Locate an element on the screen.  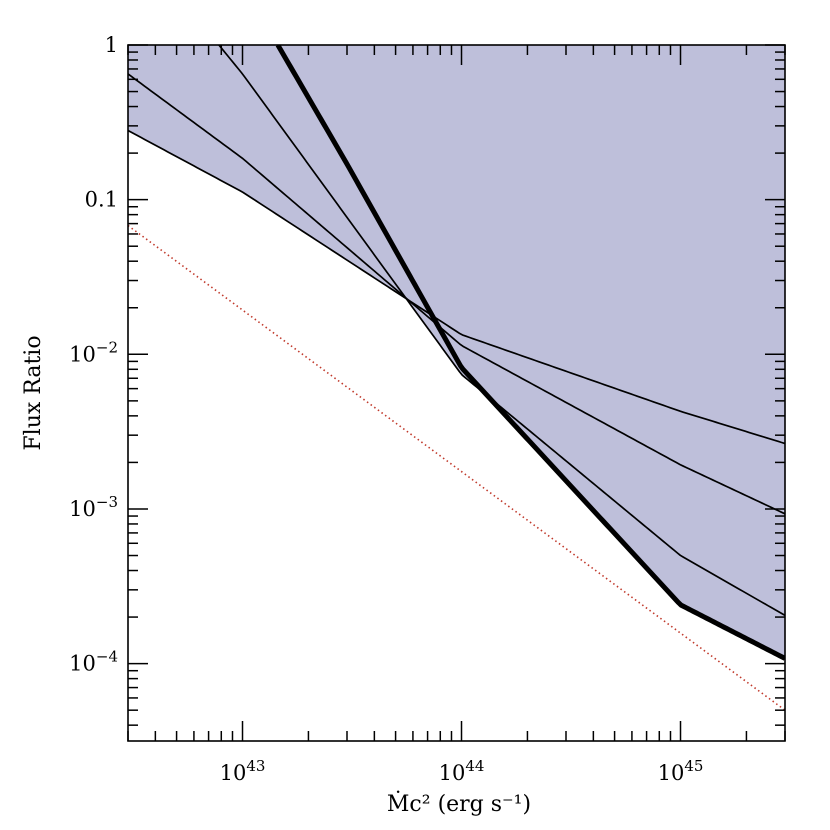
y-tick-label: 1 is located at coordinates (111, 45).